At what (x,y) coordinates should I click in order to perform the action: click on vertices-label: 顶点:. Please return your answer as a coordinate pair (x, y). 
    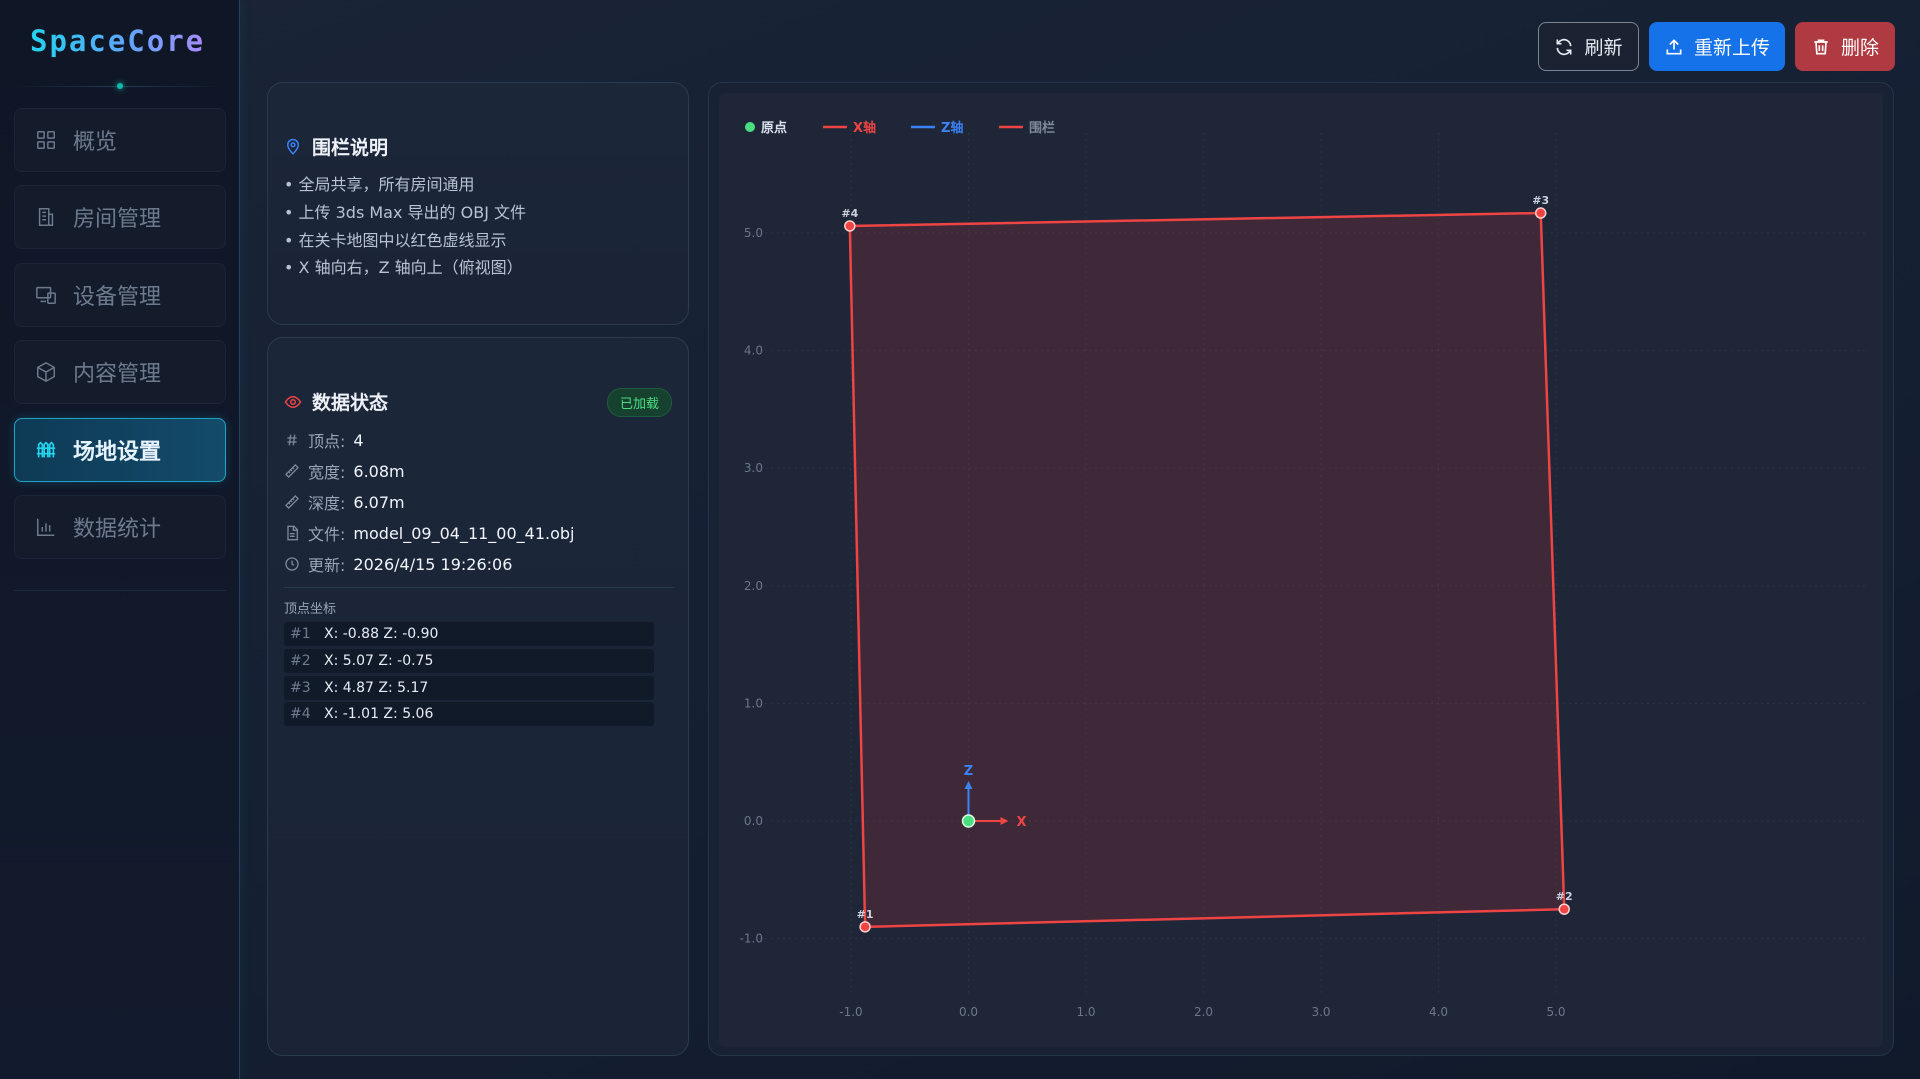
    Looking at the image, I should click on (327, 441).